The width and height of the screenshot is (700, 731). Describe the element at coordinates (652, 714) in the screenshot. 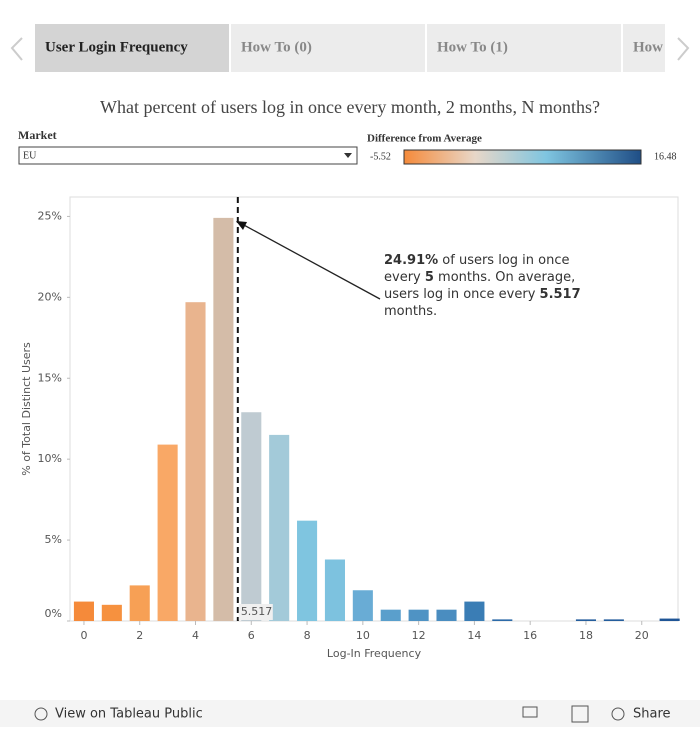

I see `share-button: Share` at that location.